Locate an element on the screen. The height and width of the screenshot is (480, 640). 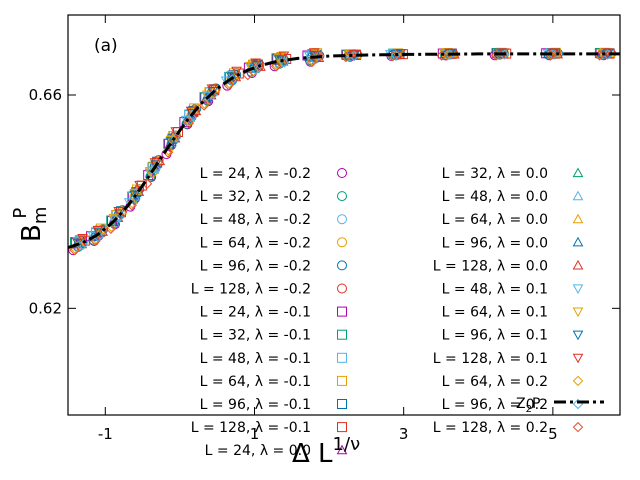
z2p-legend-label: Z2P is located at coordinates (528, 405).